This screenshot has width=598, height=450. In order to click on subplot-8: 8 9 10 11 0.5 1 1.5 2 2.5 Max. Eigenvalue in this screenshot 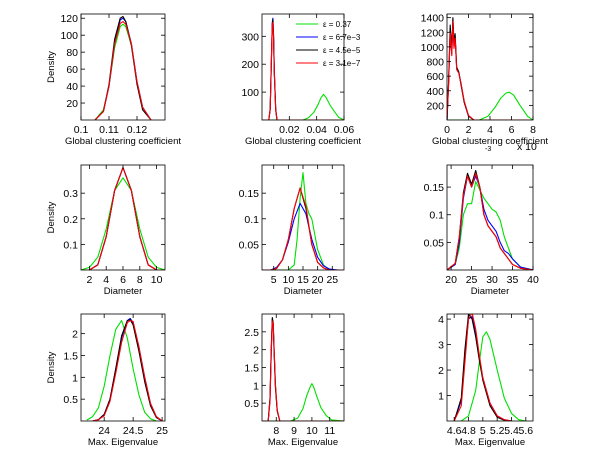, I will do `click(294, 380)`.